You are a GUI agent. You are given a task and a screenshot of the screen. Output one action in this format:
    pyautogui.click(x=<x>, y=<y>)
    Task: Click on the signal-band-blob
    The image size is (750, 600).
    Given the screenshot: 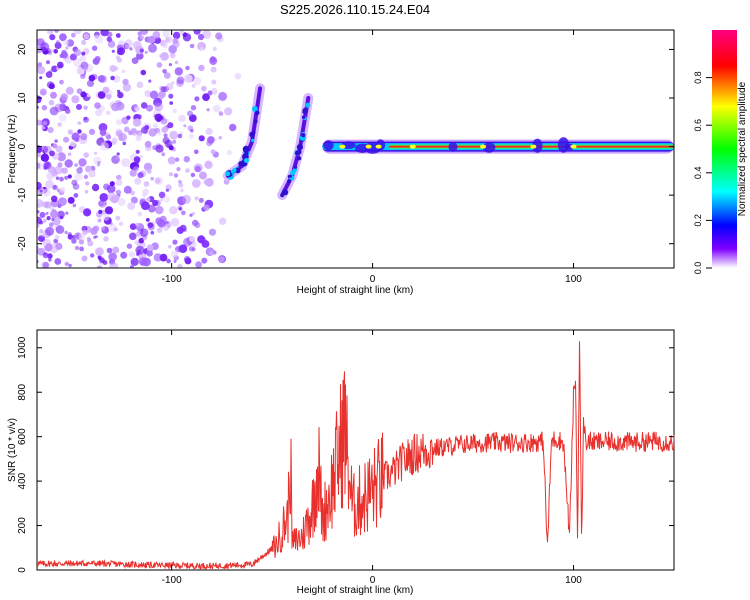 What is the action you would take?
    pyautogui.click(x=489, y=147)
    